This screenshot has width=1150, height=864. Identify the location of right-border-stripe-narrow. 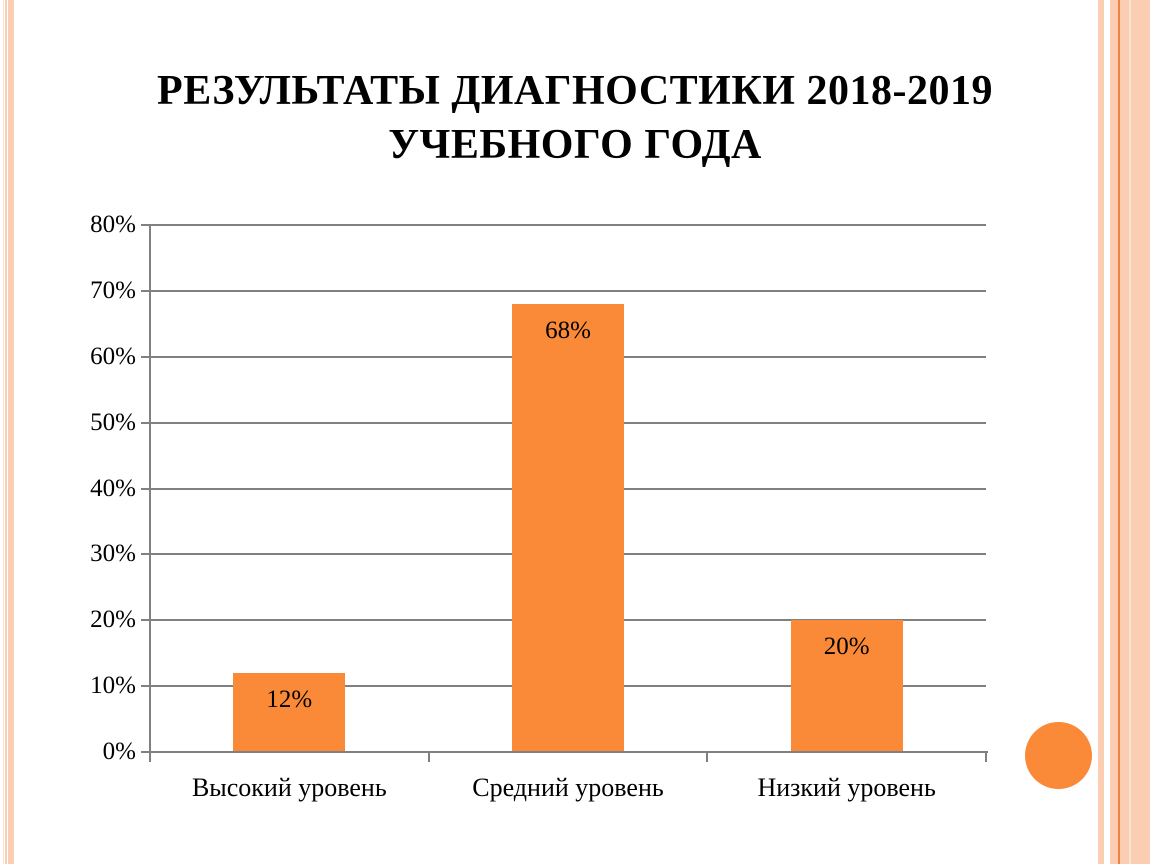
(1101, 432).